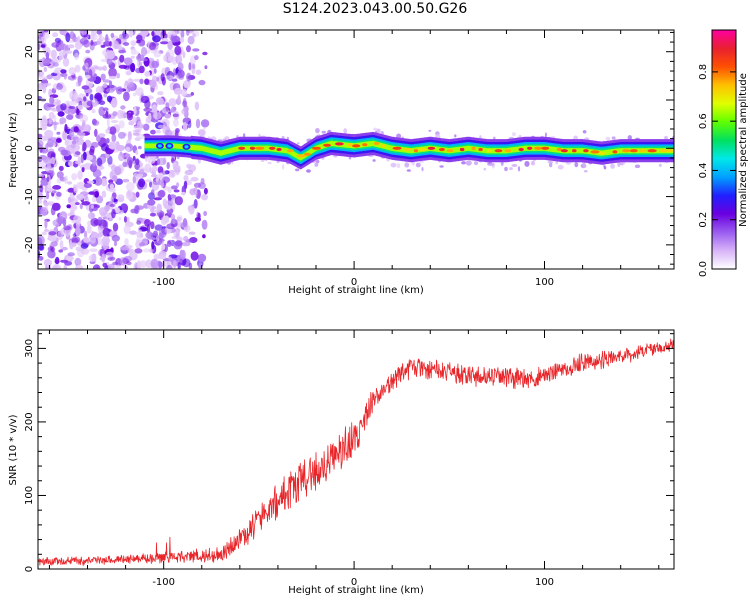 The height and width of the screenshot is (600, 750). What do you see at coordinates (703, 72) in the screenshot?
I see `colorbar-tick-label: 0.8` at bounding box center [703, 72].